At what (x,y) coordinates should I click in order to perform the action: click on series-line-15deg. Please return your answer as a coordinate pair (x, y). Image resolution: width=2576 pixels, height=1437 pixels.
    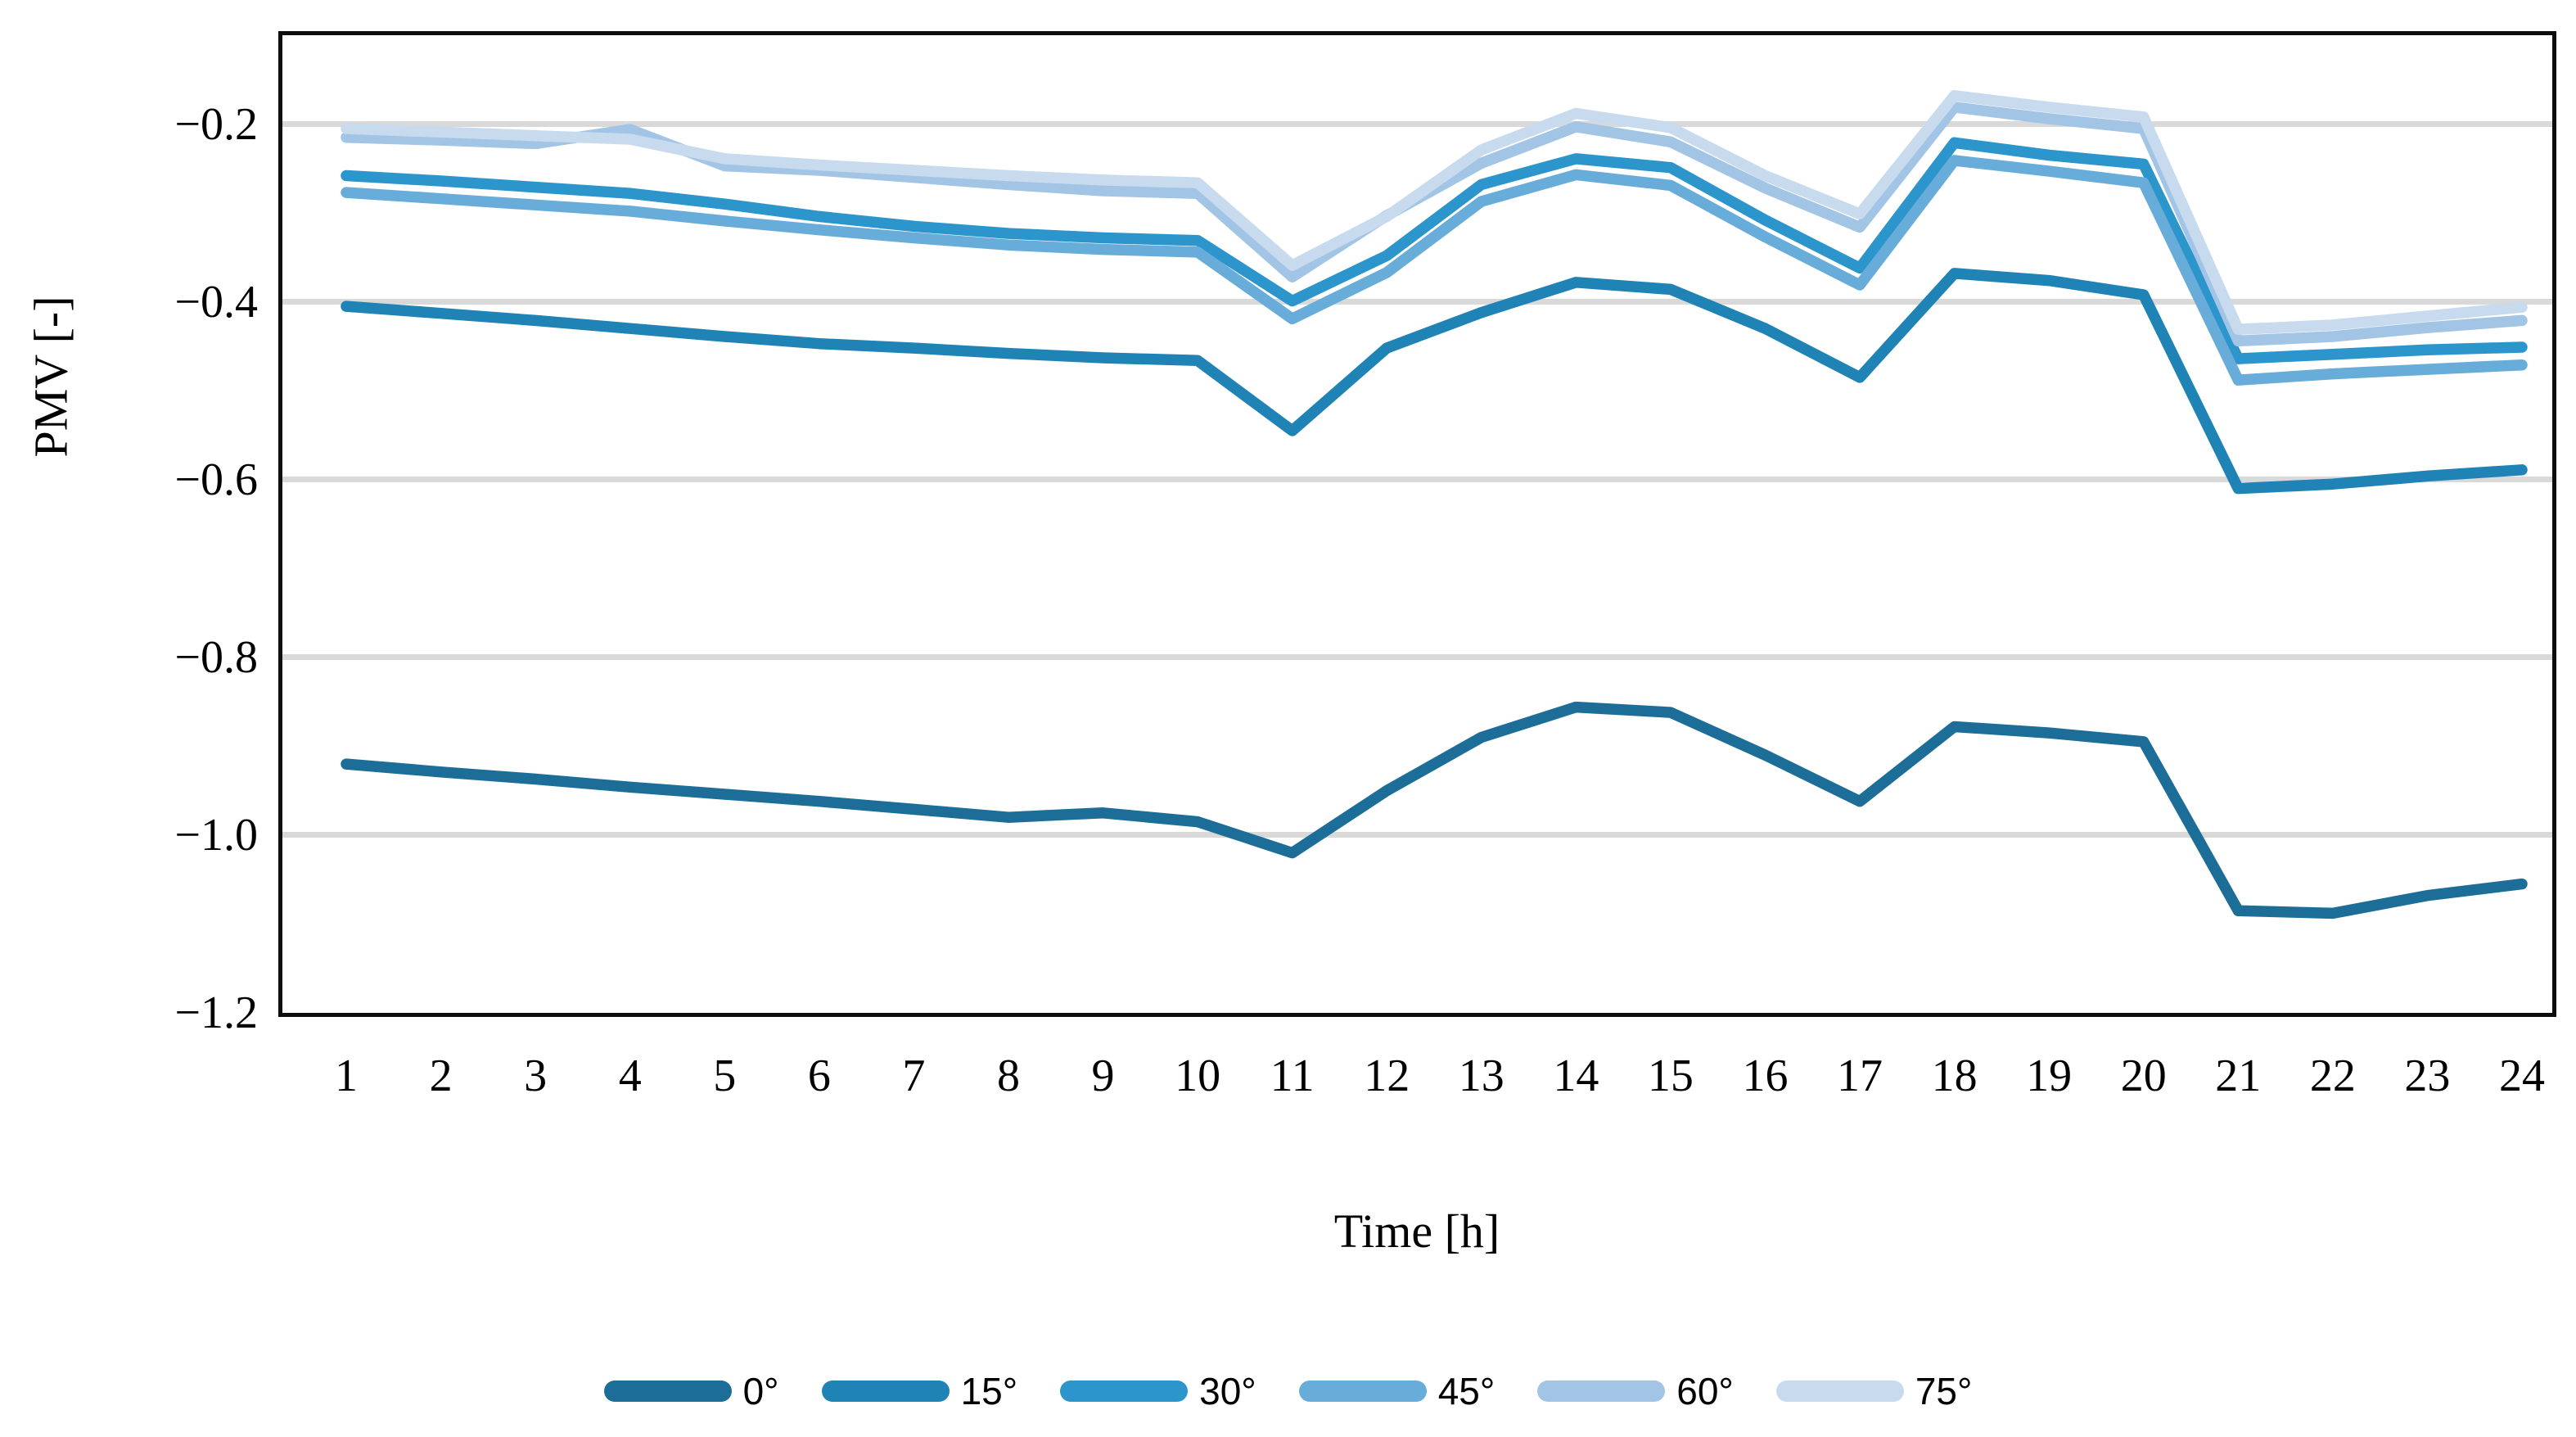
    Looking at the image, I should click on (1434, 381).